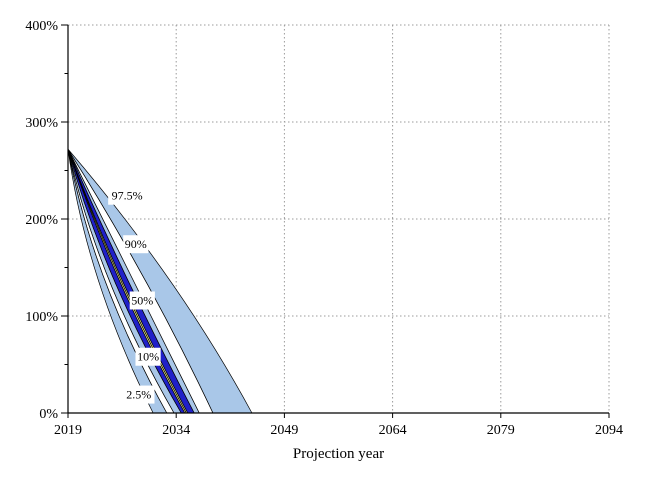  I want to click on y-tick-label: 100%, so click(41, 317).